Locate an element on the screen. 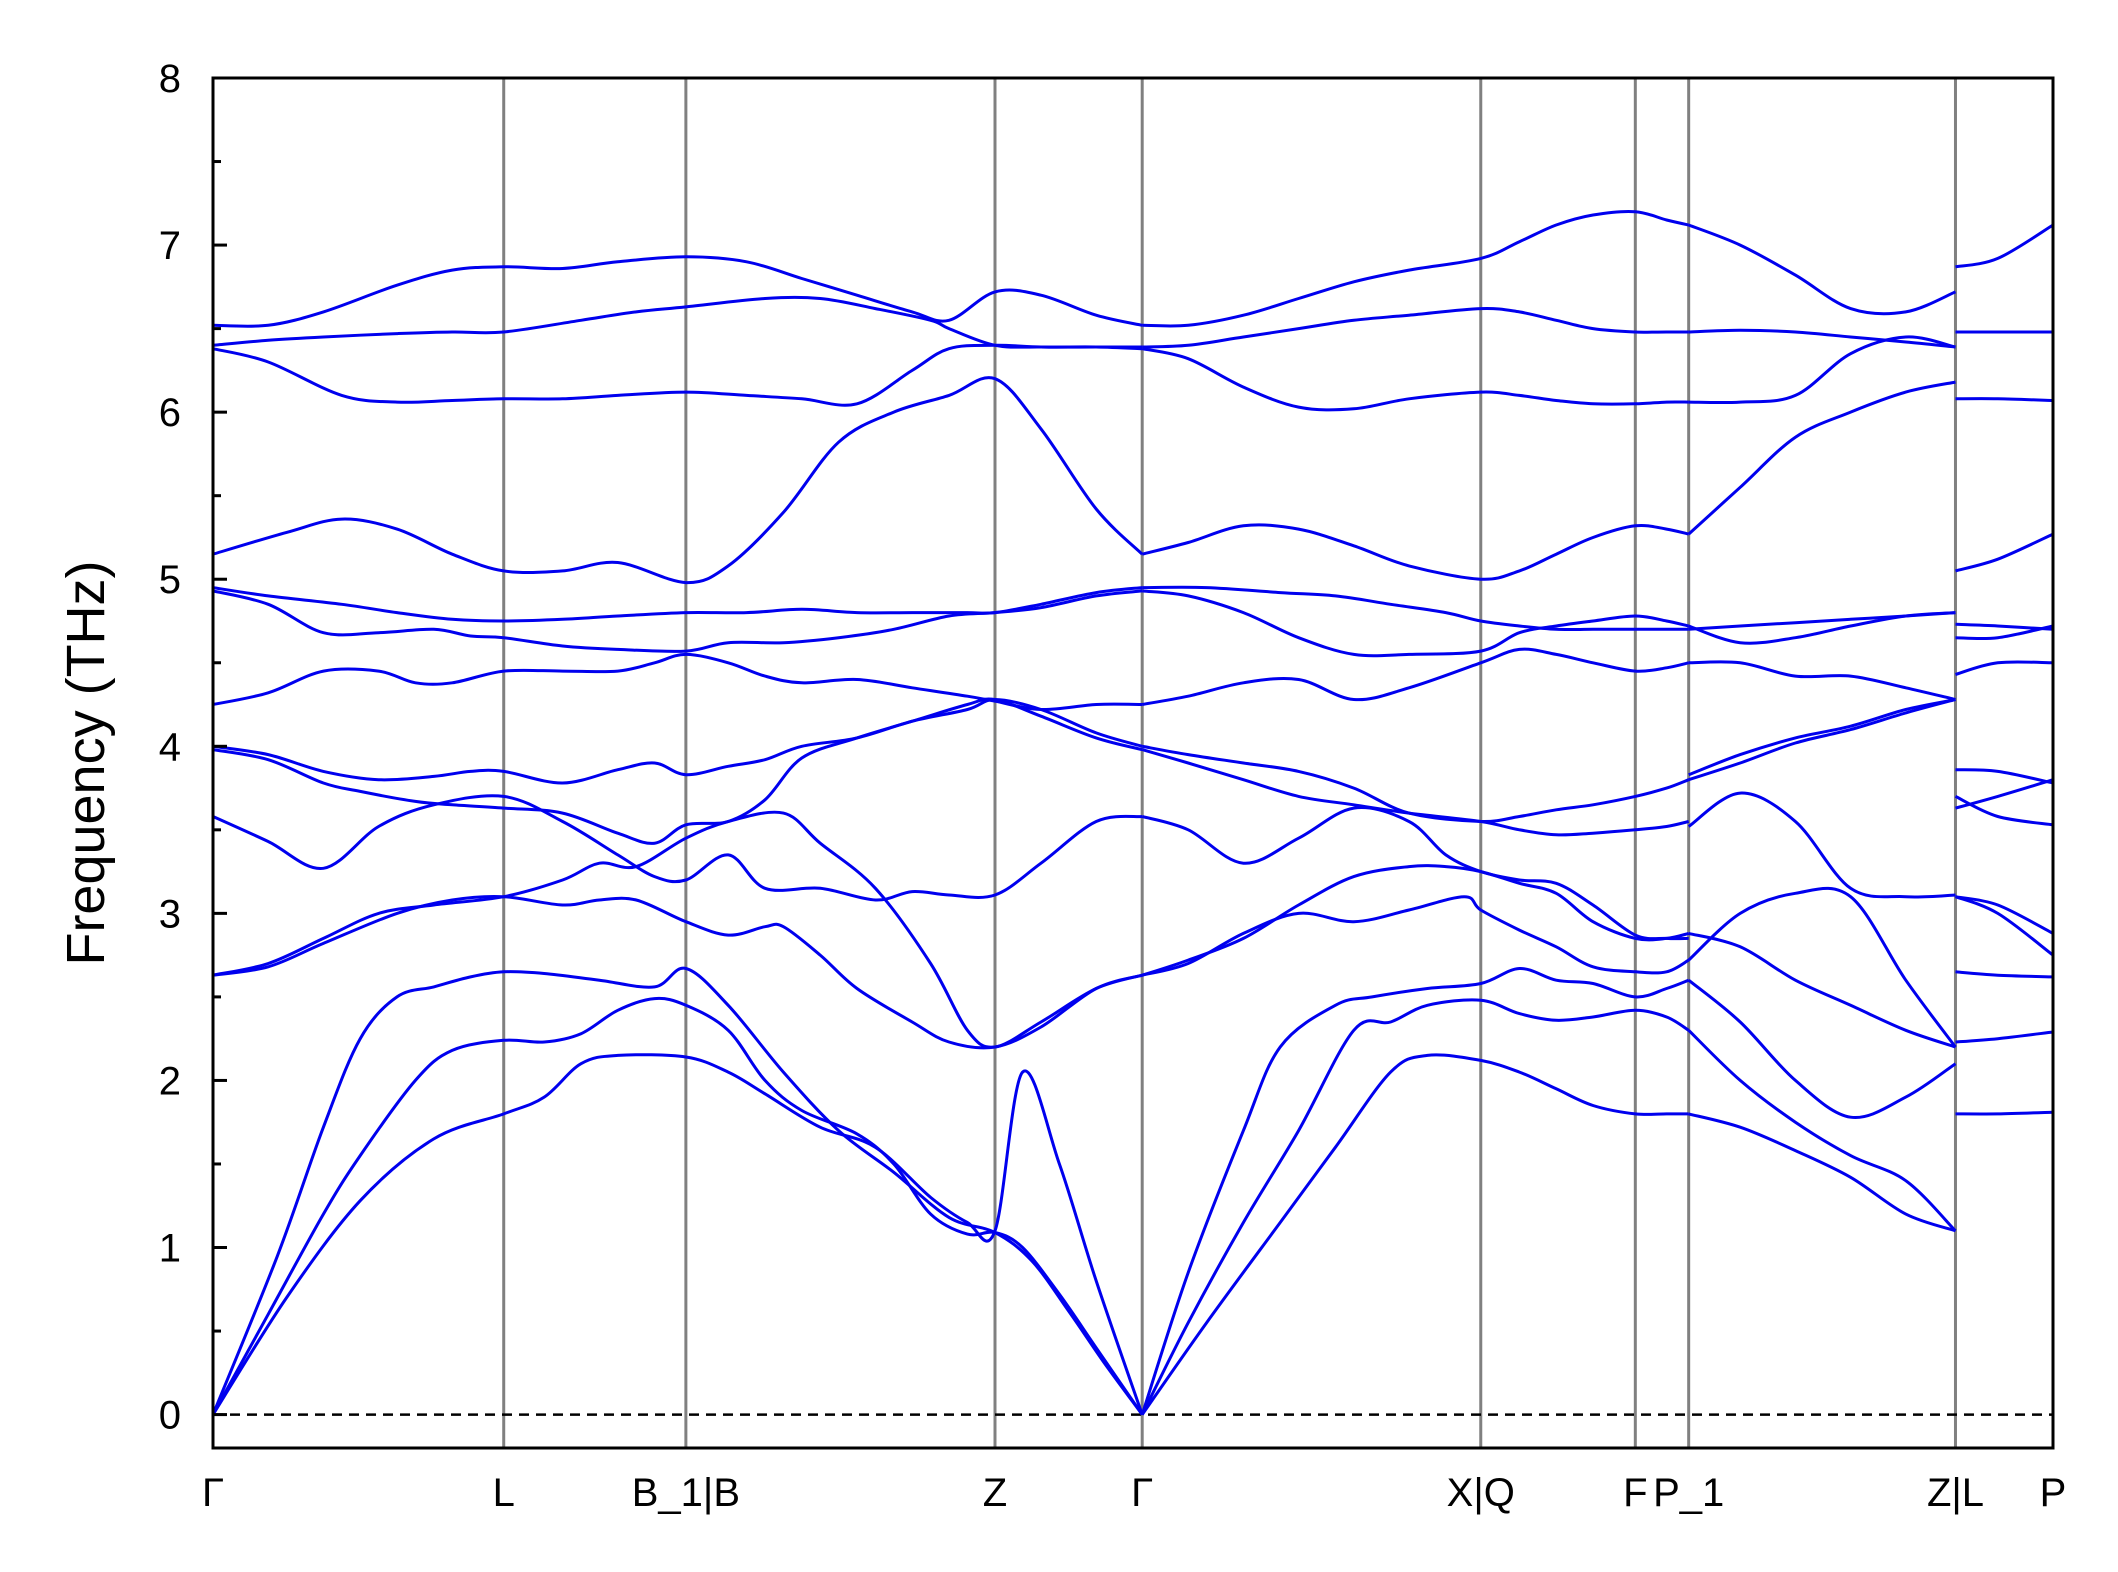  x-tick-label: P_1 is located at coordinates (1688, 1493).